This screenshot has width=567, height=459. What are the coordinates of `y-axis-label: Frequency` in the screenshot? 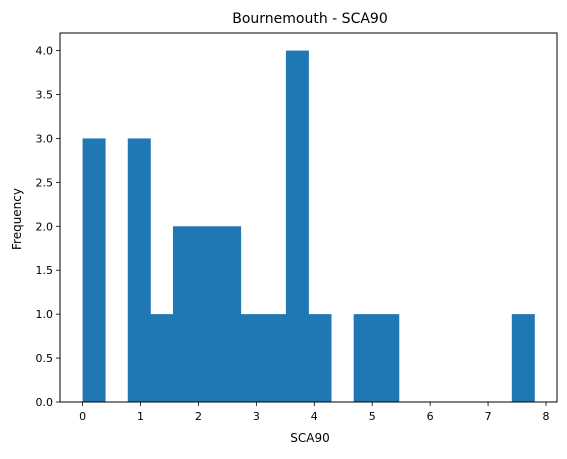 It's located at (17, 219).